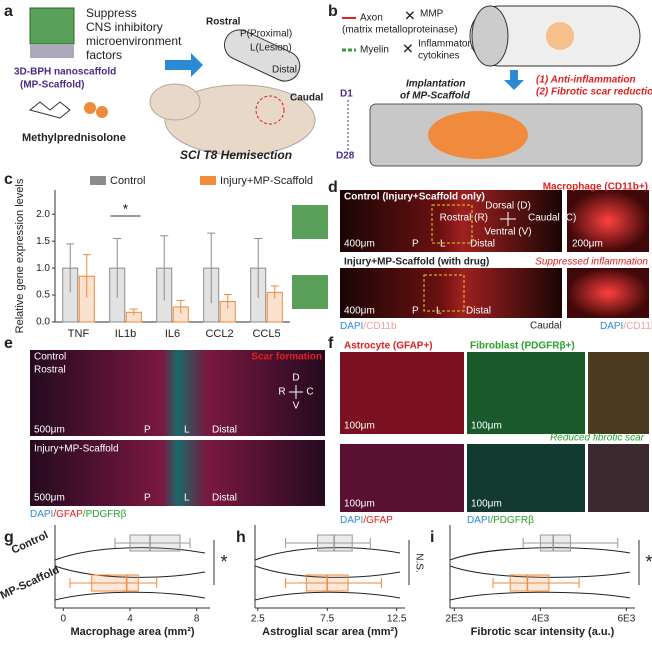  I want to click on text: factors, so click(104, 55).